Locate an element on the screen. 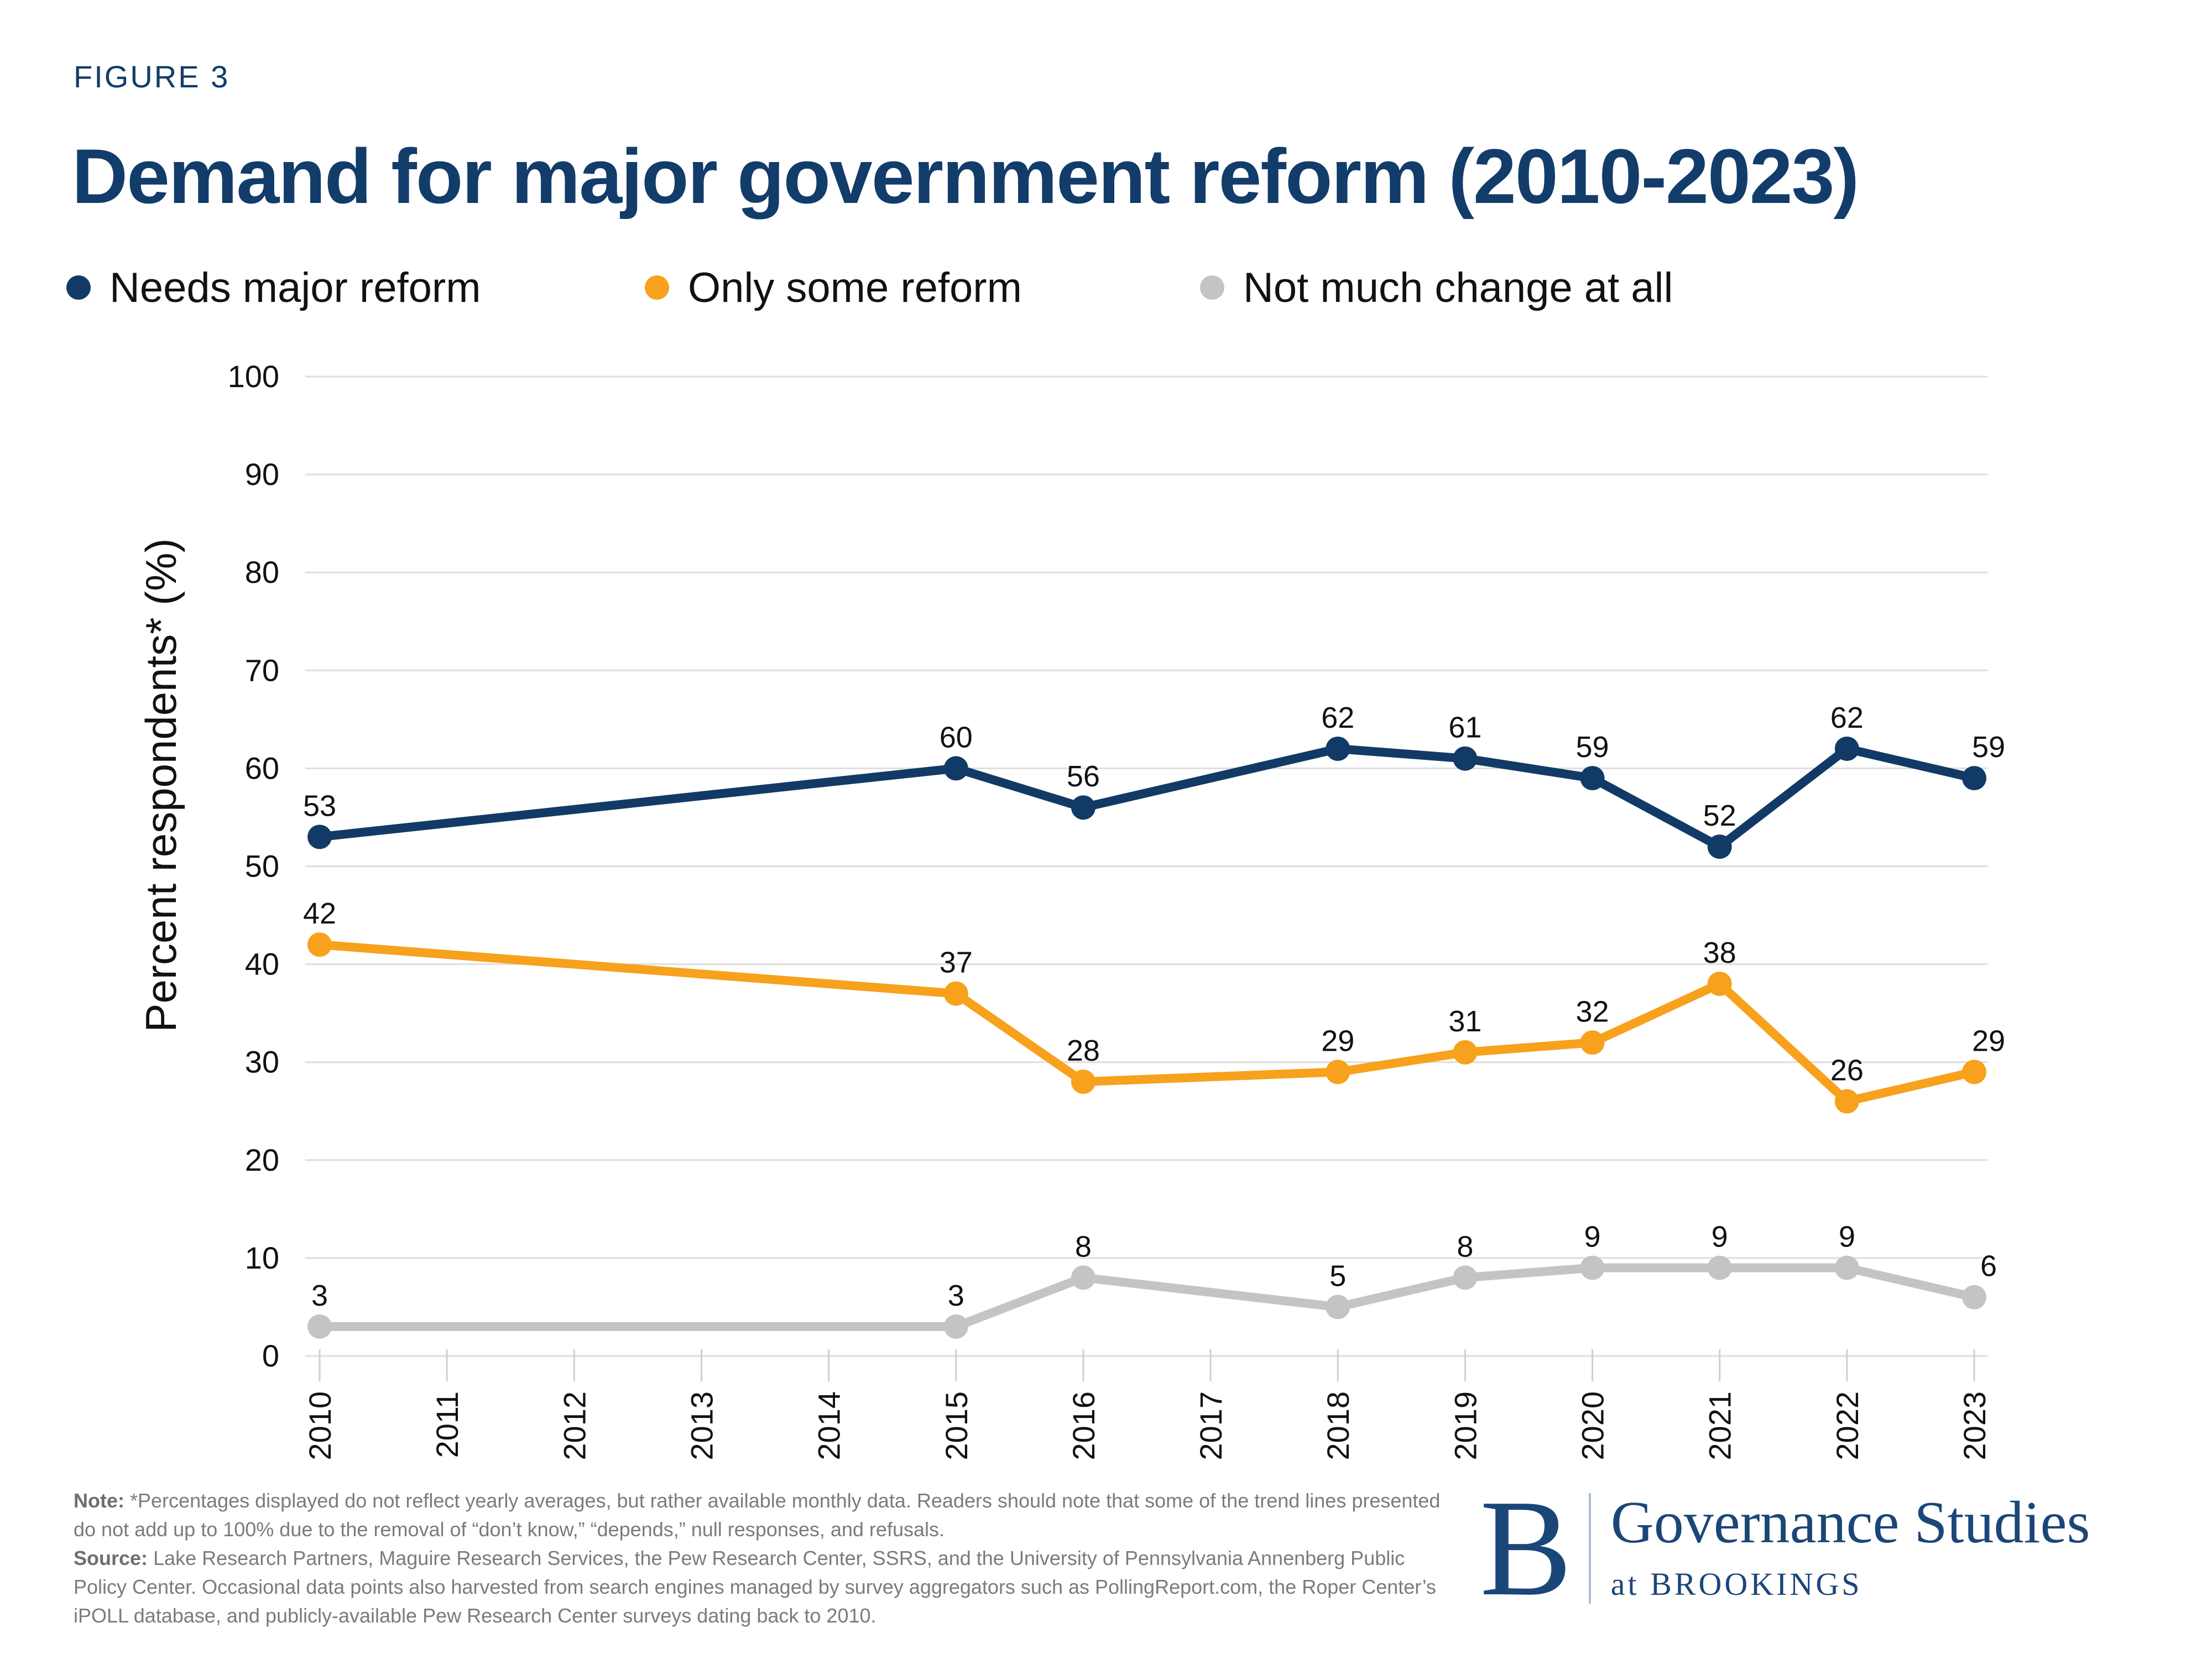  data-label: 61 is located at coordinates (1464, 728).